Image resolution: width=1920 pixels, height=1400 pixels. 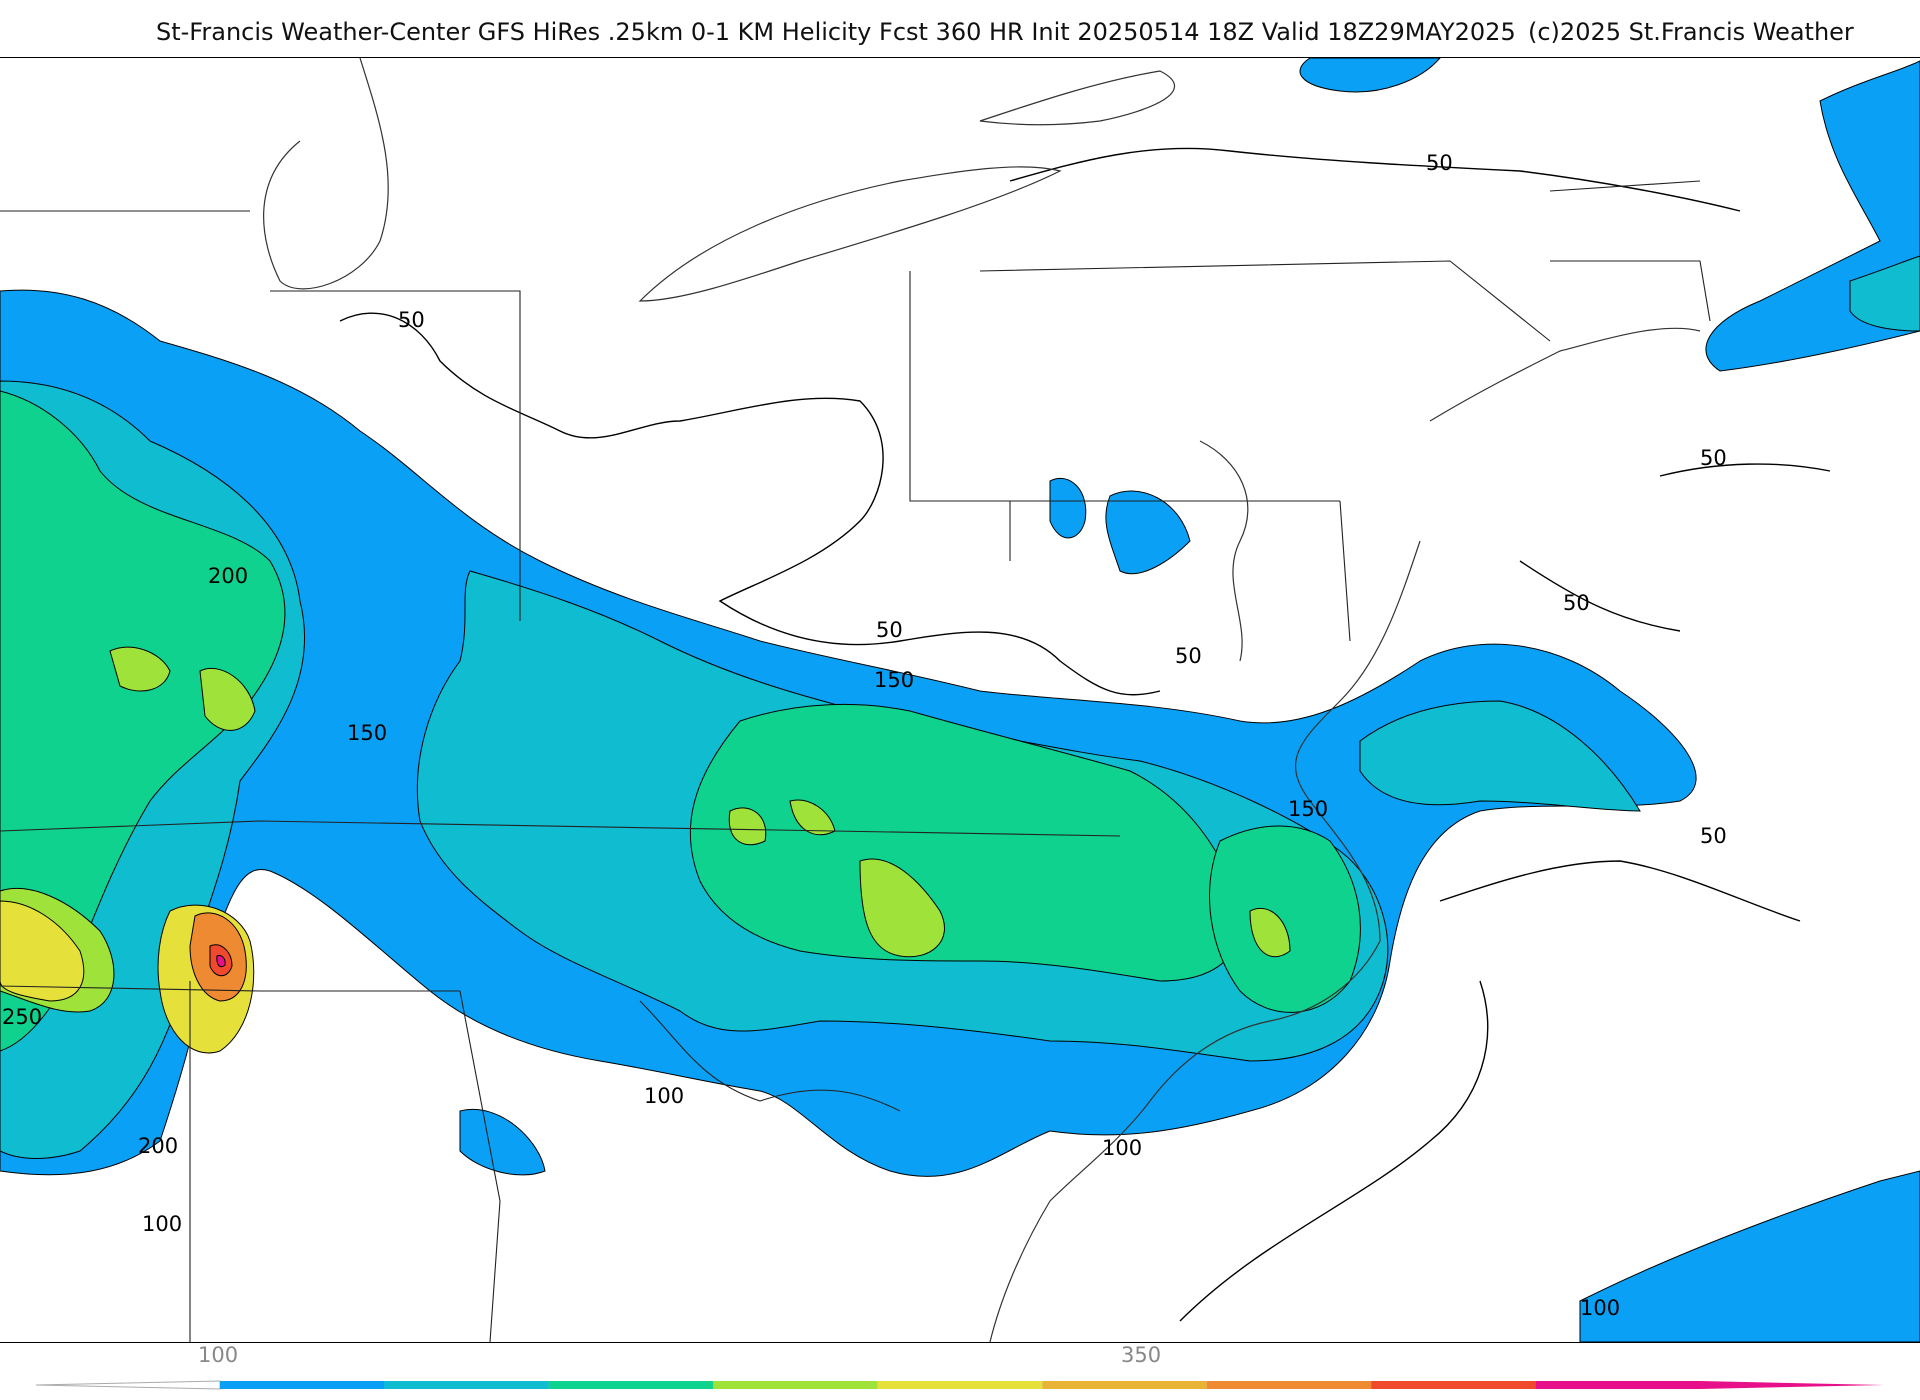 What do you see at coordinates (22, 1017) in the screenshot?
I see `contour-label: 250` at bounding box center [22, 1017].